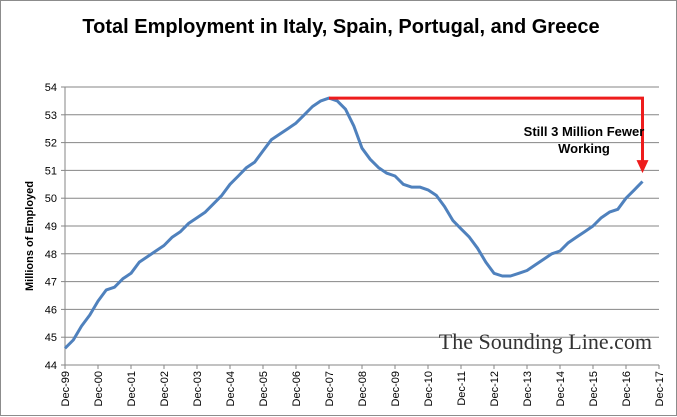  Describe the element at coordinates (30, 236) in the screenshot. I see `y-axis-label: Millions of Employed` at that location.